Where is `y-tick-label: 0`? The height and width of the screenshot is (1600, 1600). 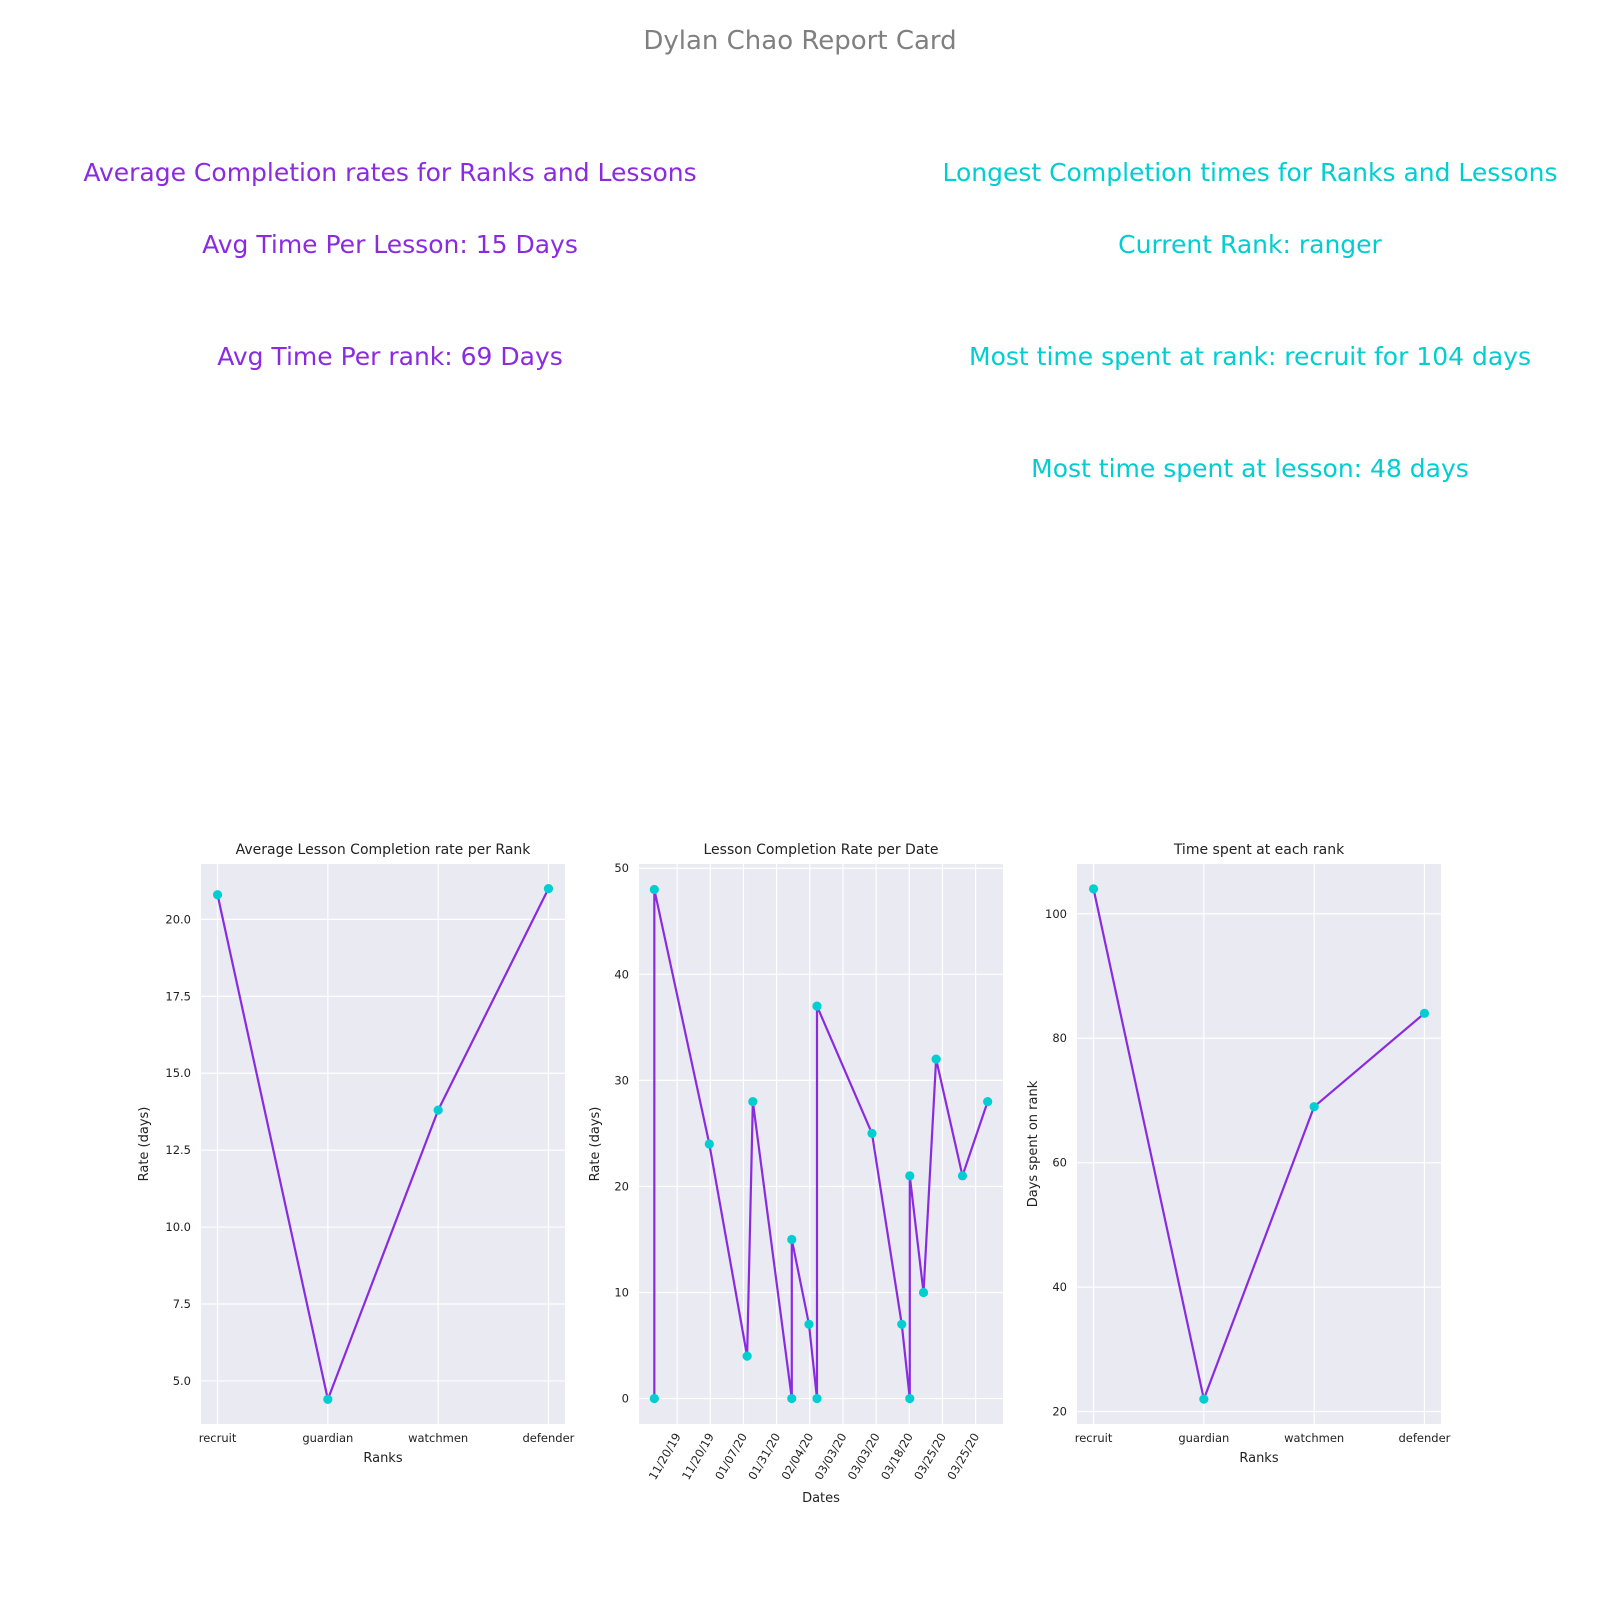
y-tick-label: 0 is located at coordinates (625, 1399).